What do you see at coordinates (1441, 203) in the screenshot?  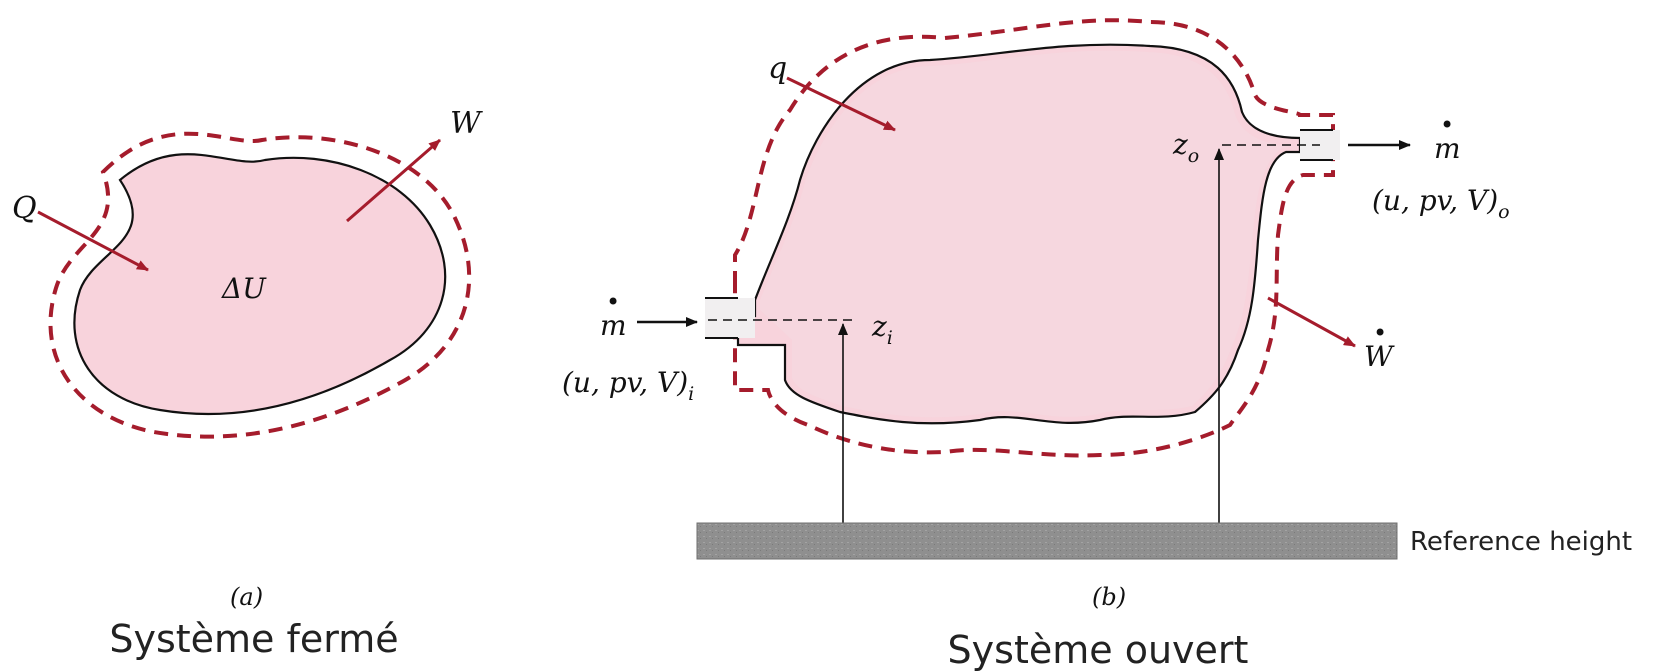 I see `outlet-props-label: (u, pv, V)o` at bounding box center [1441, 203].